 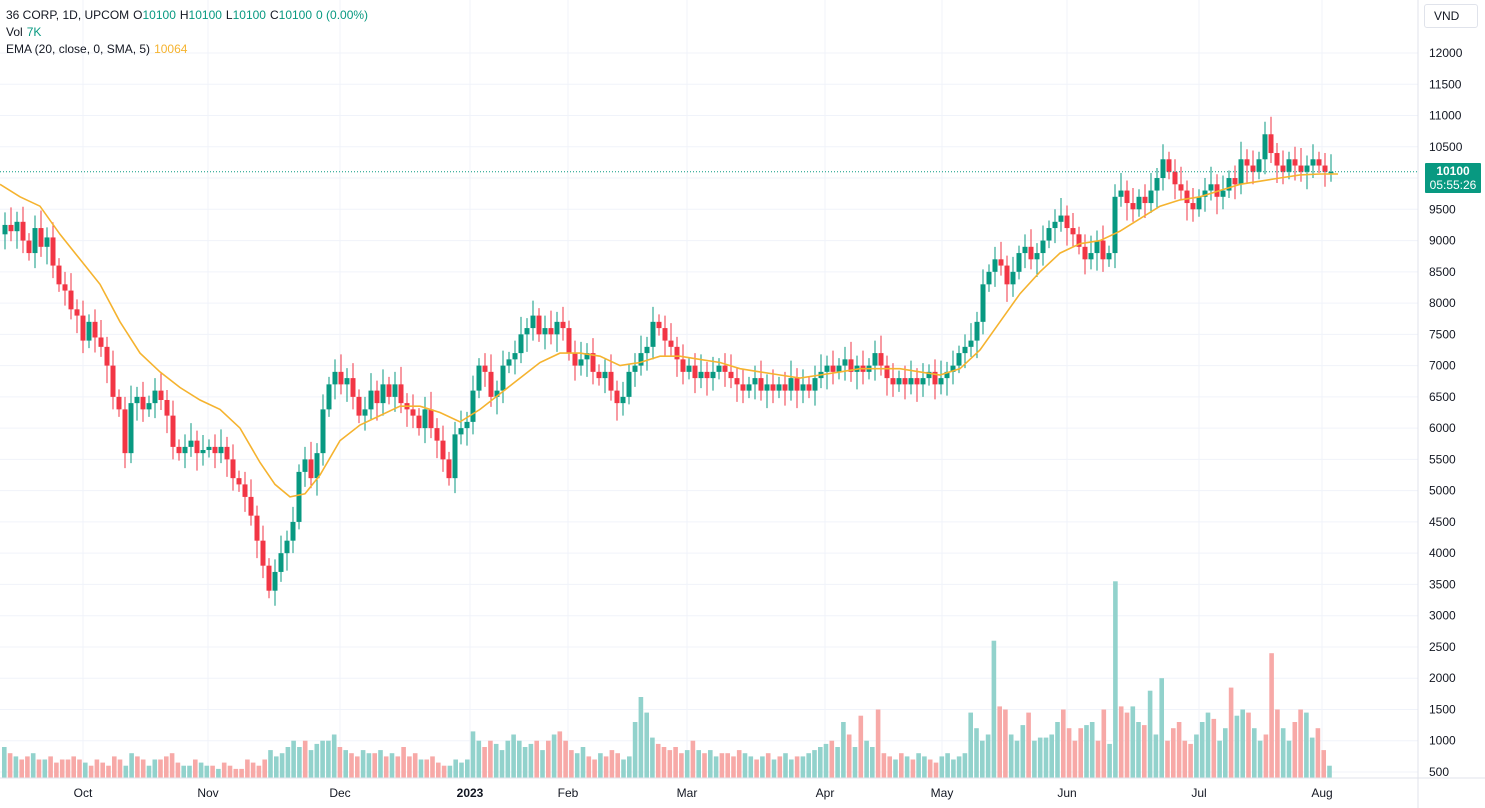 What do you see at coordinates (1442, 741) in the screenshot?
I see `price-tick-label: 1000` at bounding box center [1442, 741].